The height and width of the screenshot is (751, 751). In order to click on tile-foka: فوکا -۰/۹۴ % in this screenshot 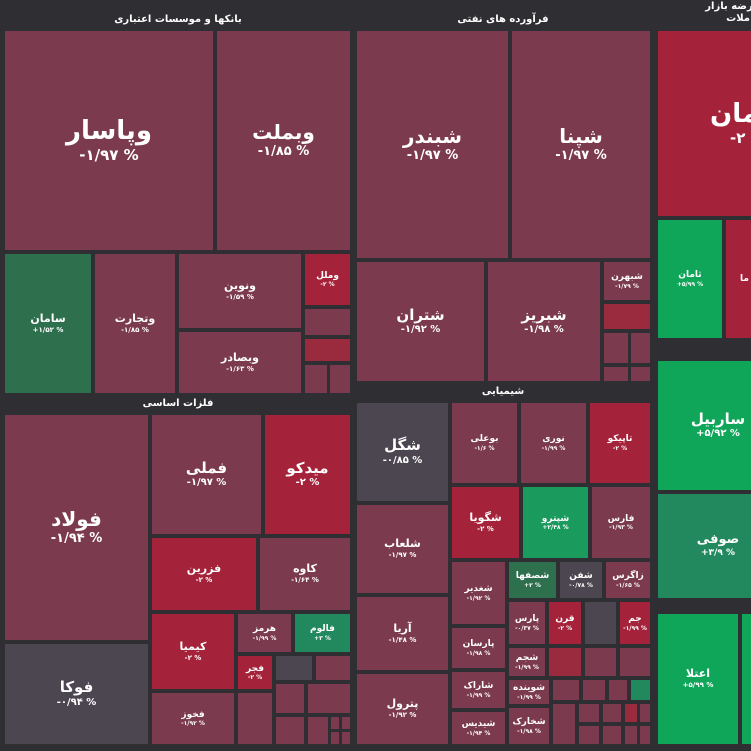, I will do `click(76, 694)`.